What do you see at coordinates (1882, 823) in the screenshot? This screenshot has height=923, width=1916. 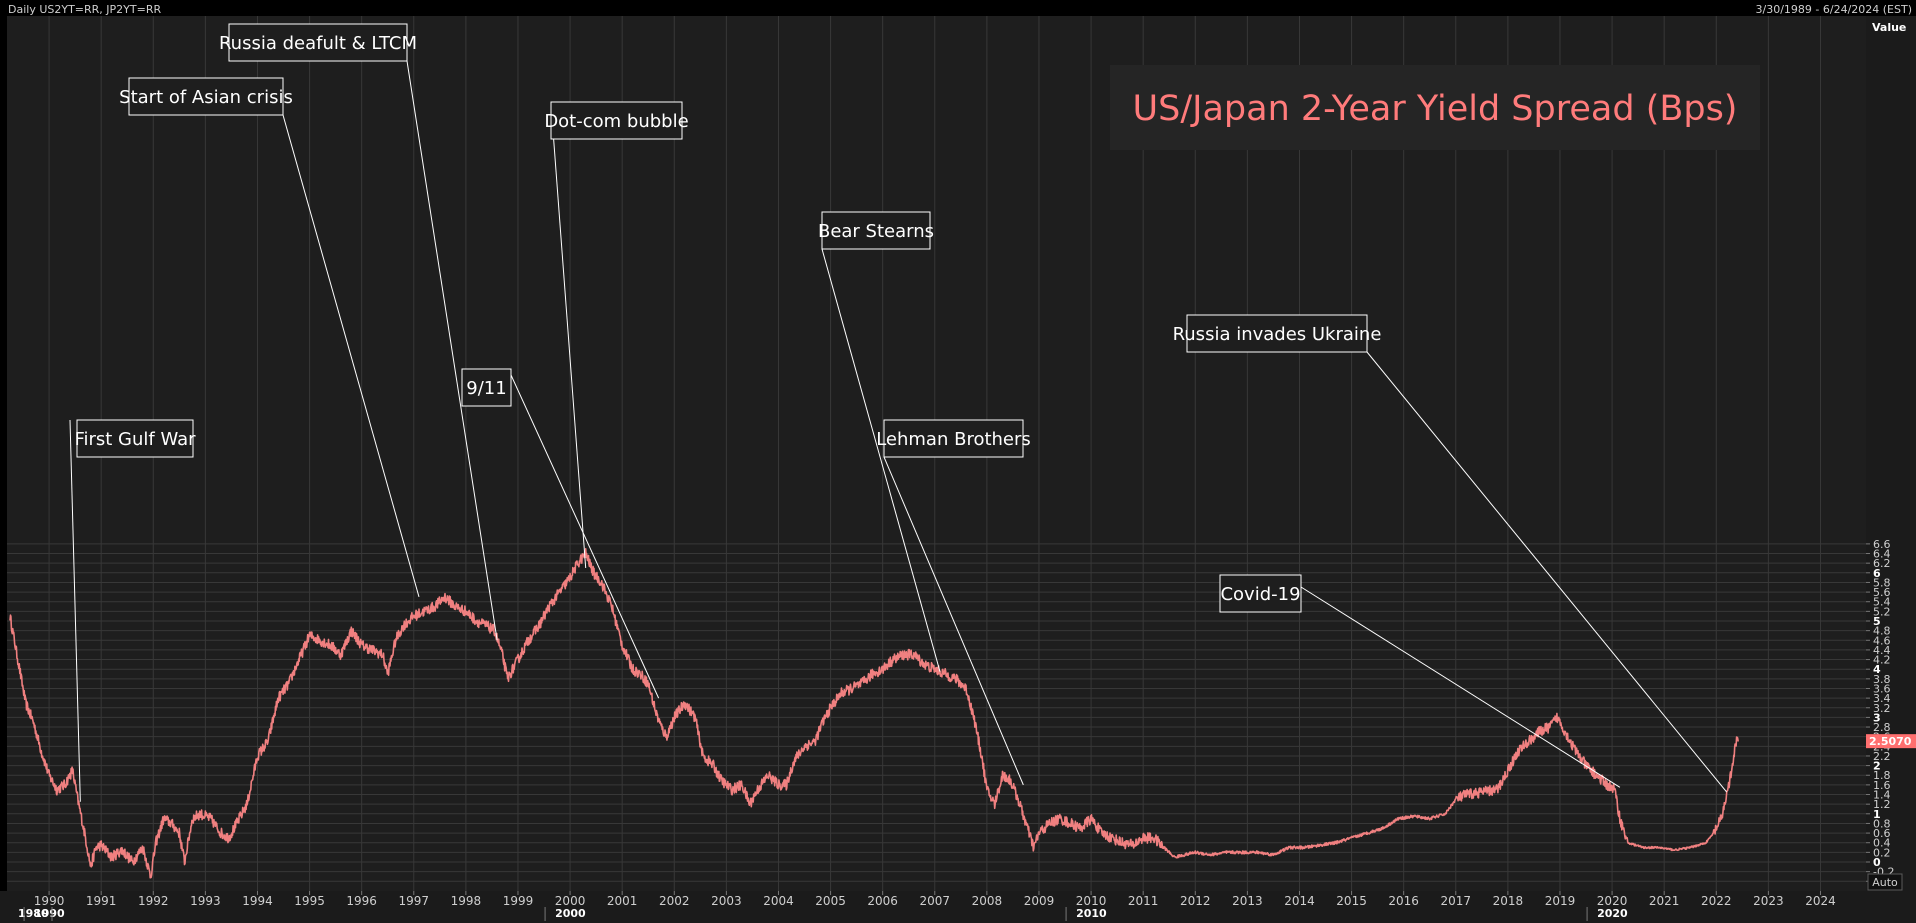 I see `y-tick-label: 0.8` at bounding box center [1882, 823].